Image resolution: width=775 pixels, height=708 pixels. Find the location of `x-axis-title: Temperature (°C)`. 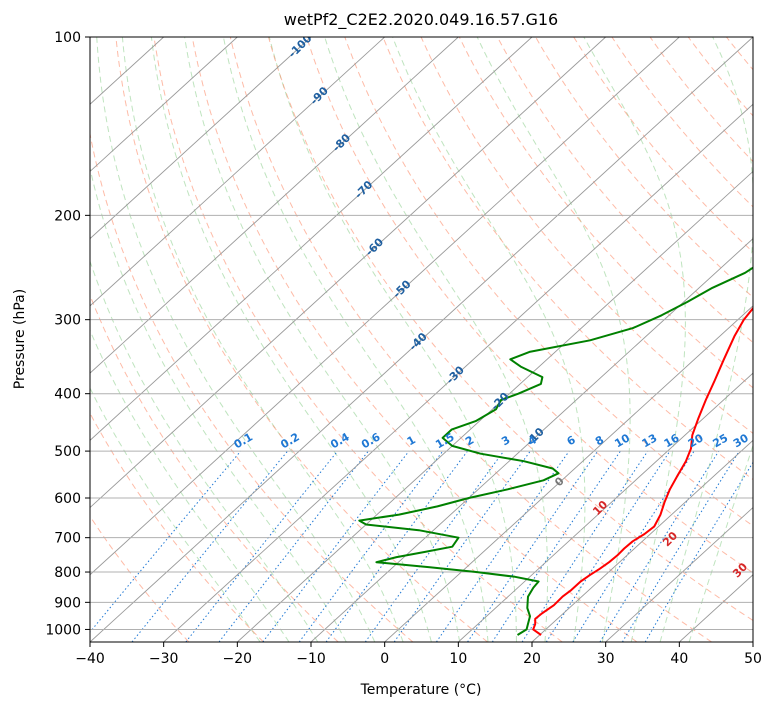

x-axis-title: Temperature (°C) is located at coordinates (421, 690).